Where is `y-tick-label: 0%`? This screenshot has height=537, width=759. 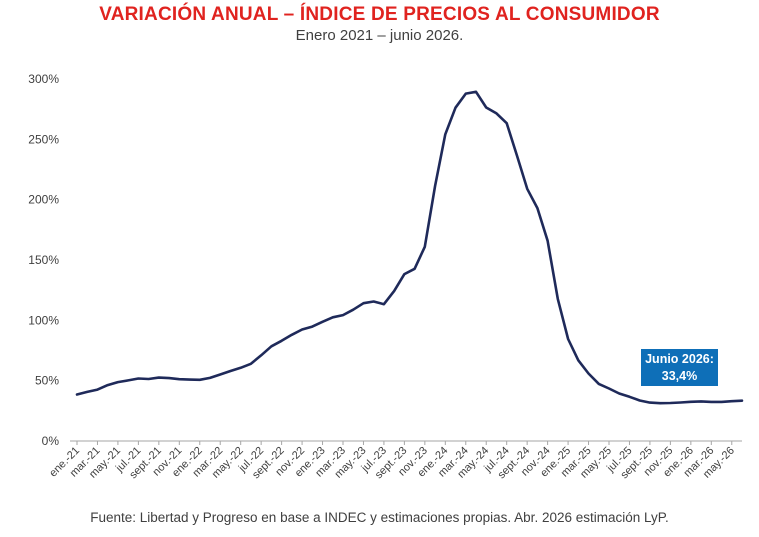
y-tick-label: 0% is located at coordinates (51, 441).